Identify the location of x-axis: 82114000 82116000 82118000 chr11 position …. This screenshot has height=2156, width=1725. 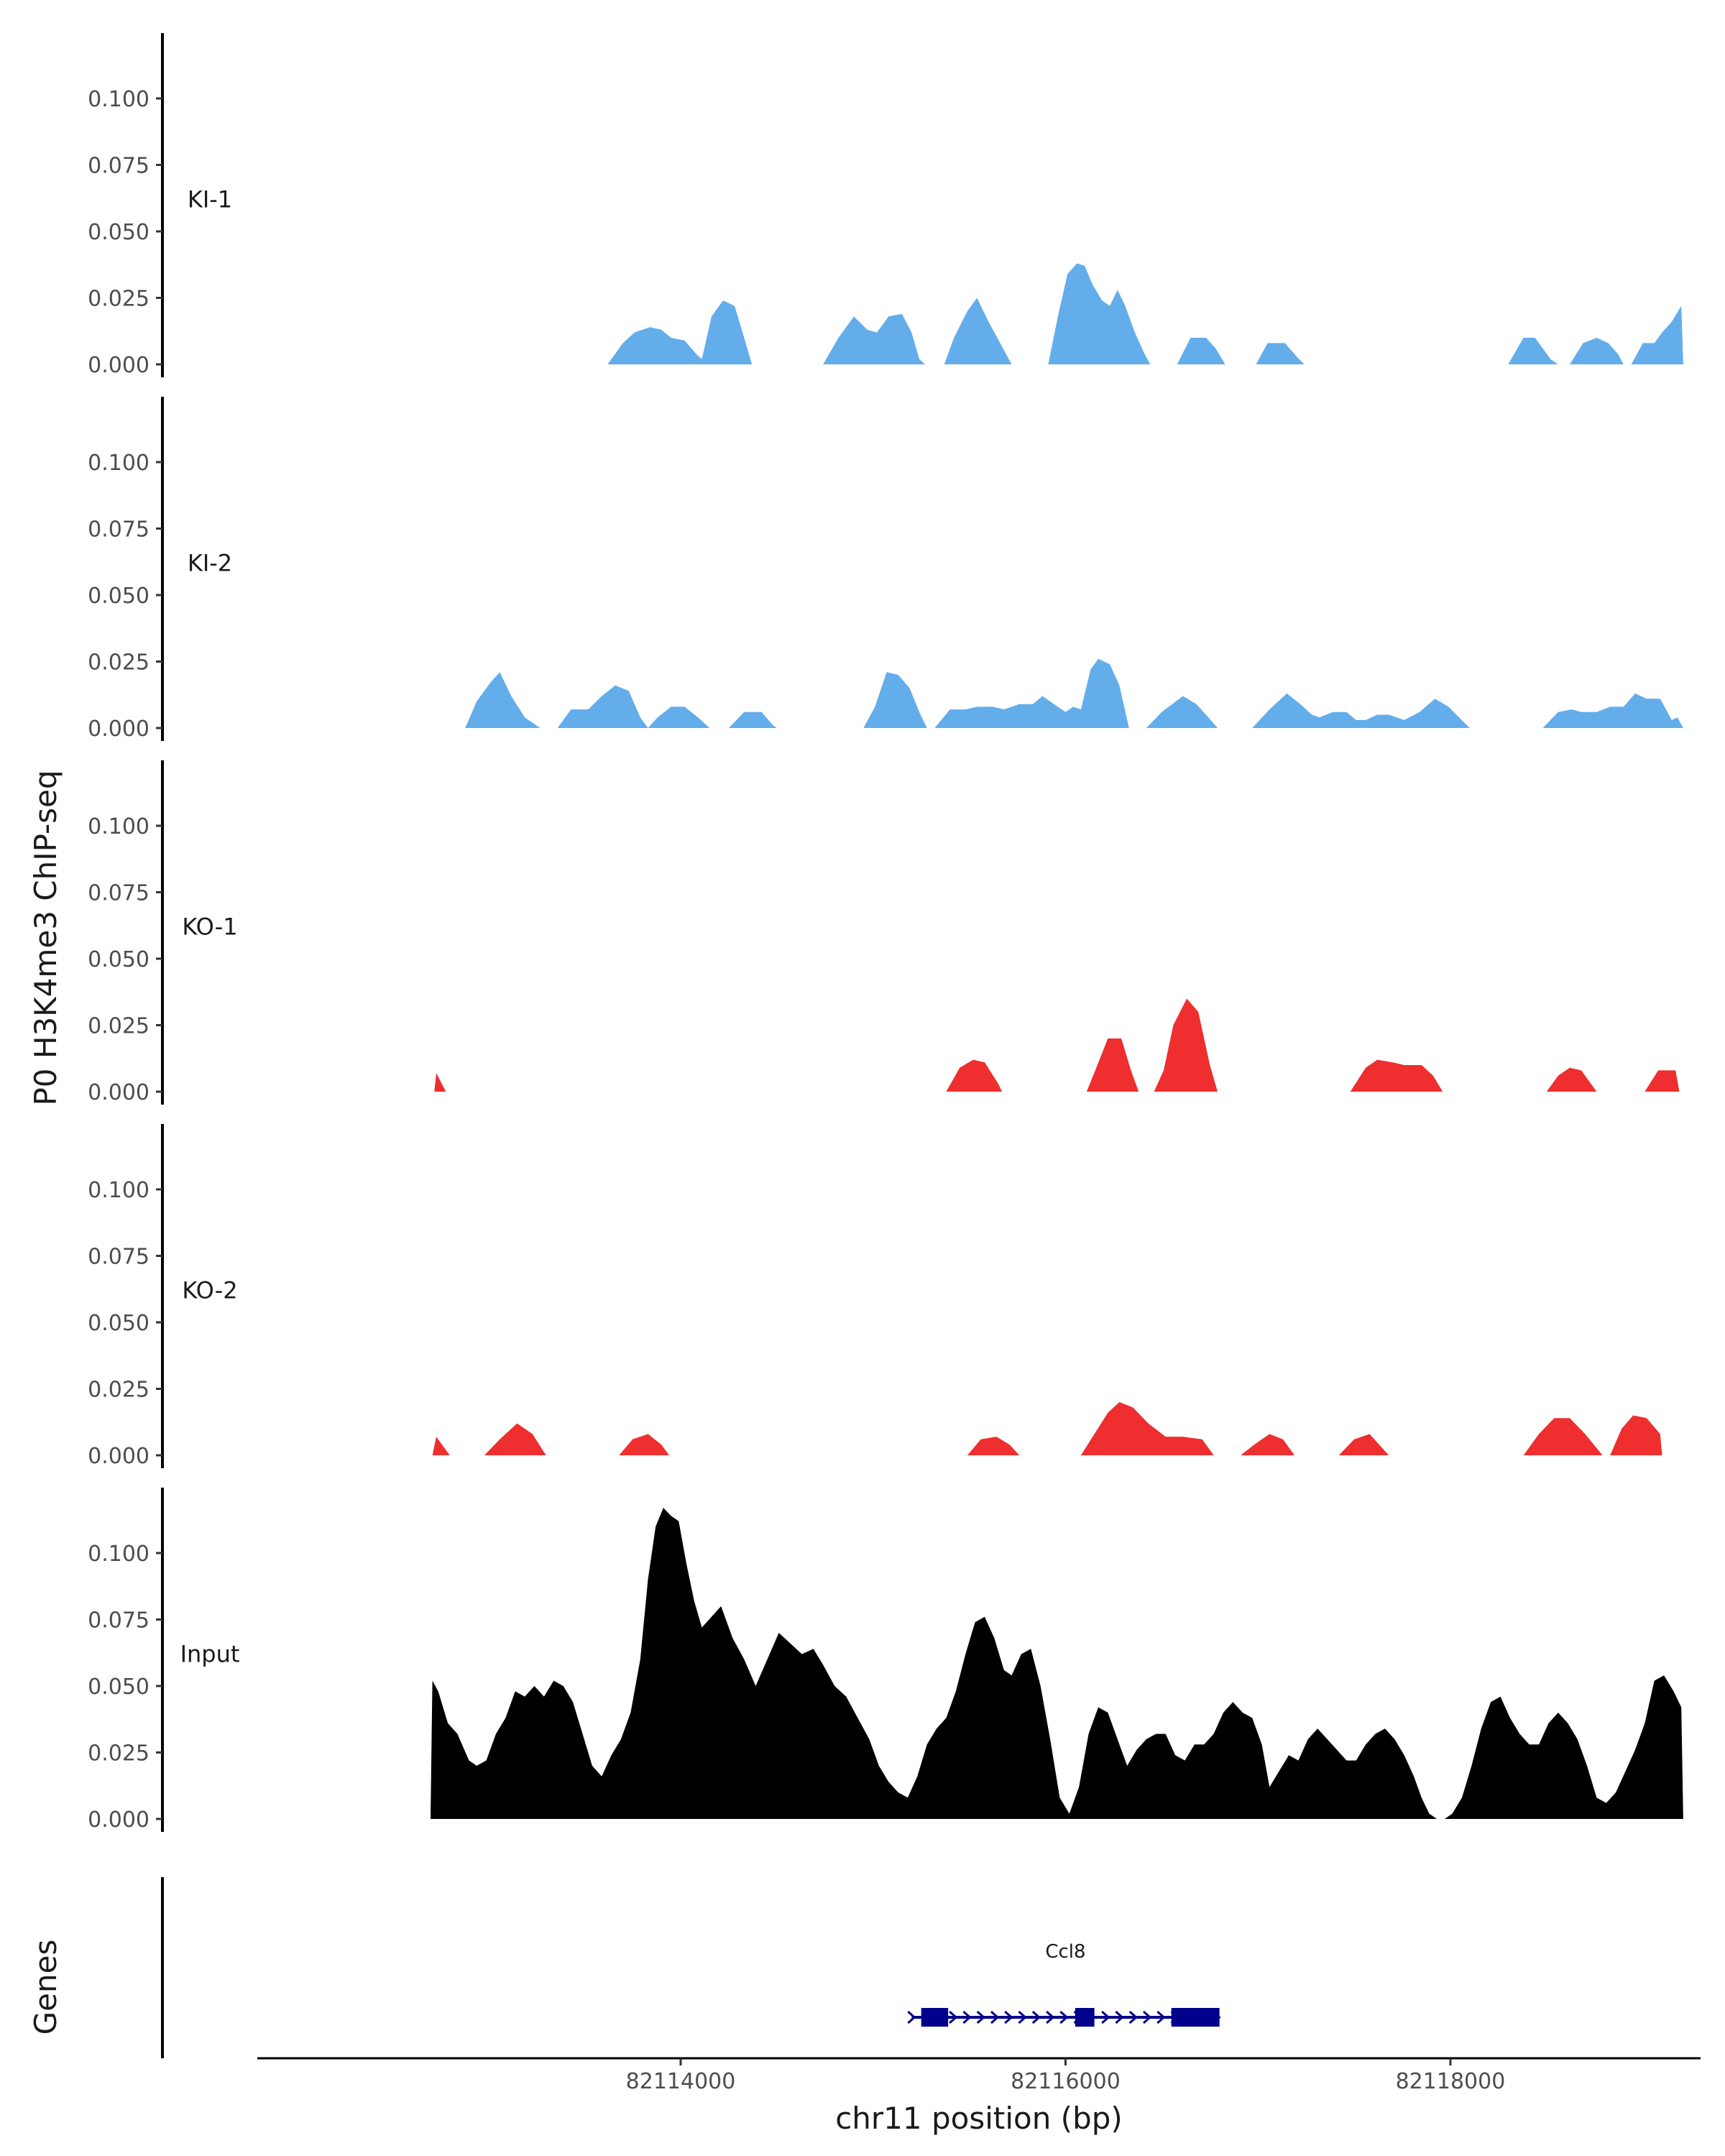
(979, 2096).